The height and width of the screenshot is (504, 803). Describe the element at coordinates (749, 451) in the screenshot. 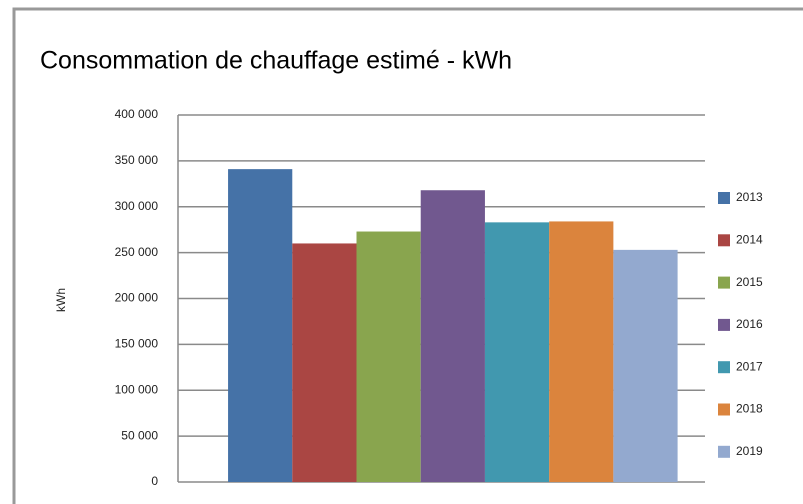

I see `legend-label: 2019` at that location.